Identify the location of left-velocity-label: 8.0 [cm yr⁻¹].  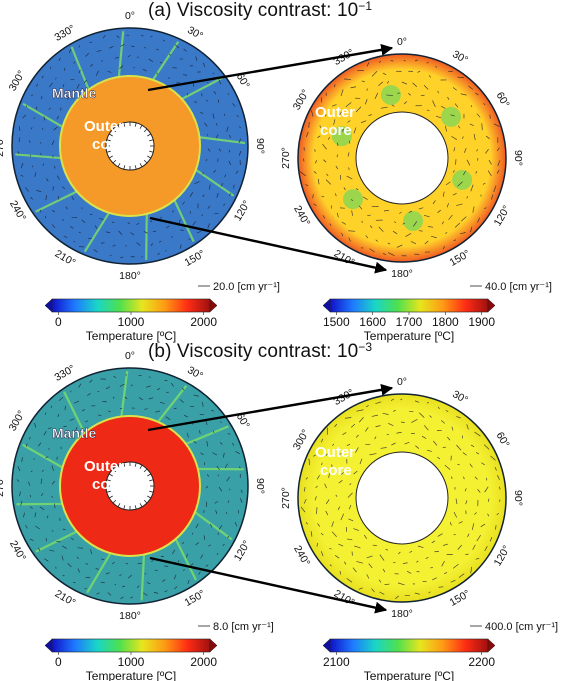
(243, 627).